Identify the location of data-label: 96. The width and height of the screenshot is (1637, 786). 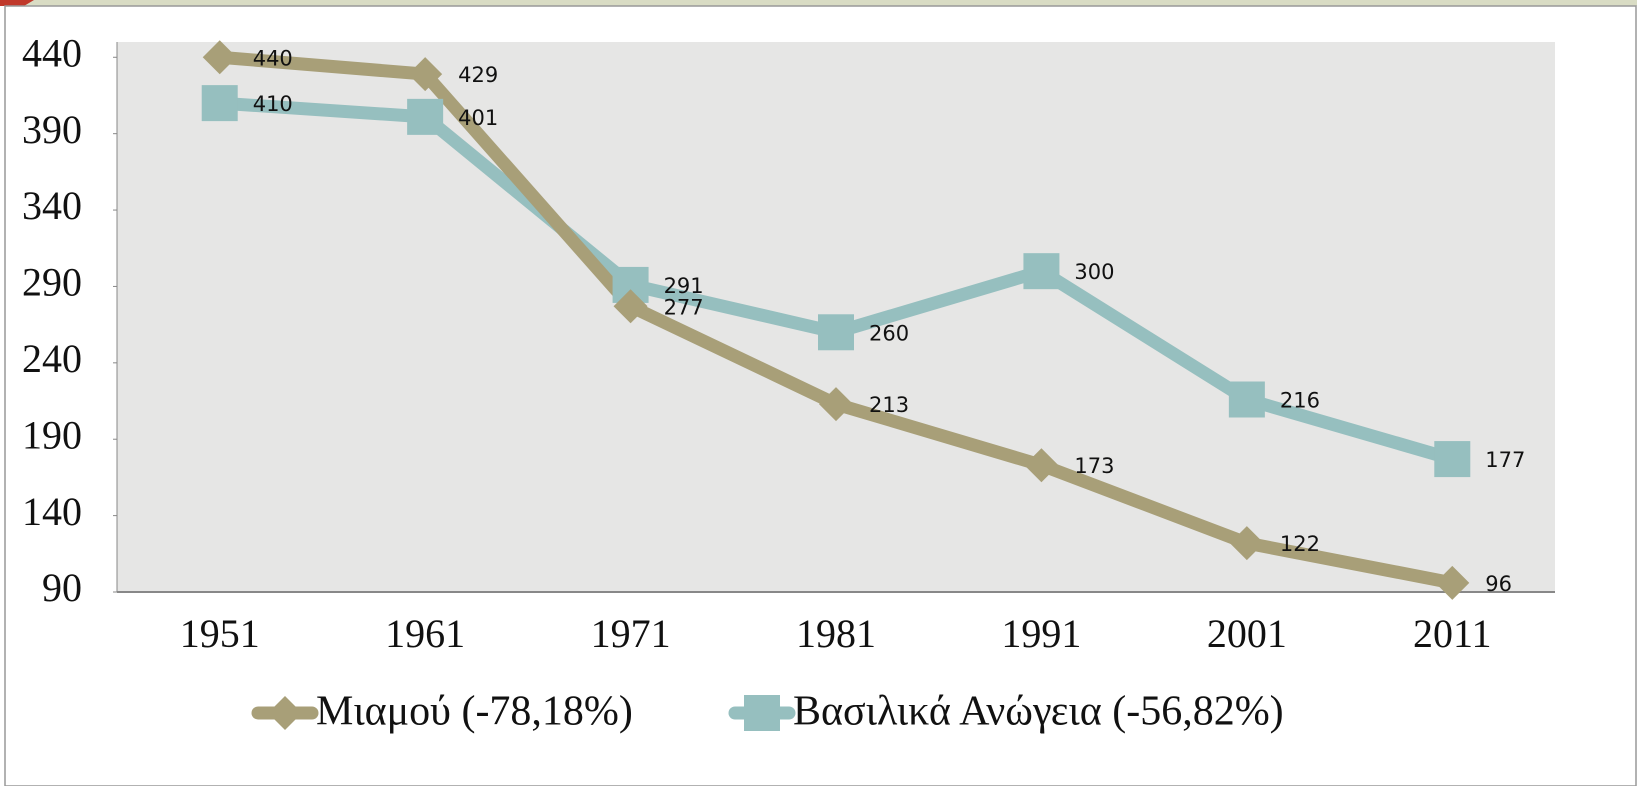
(1498, 584).